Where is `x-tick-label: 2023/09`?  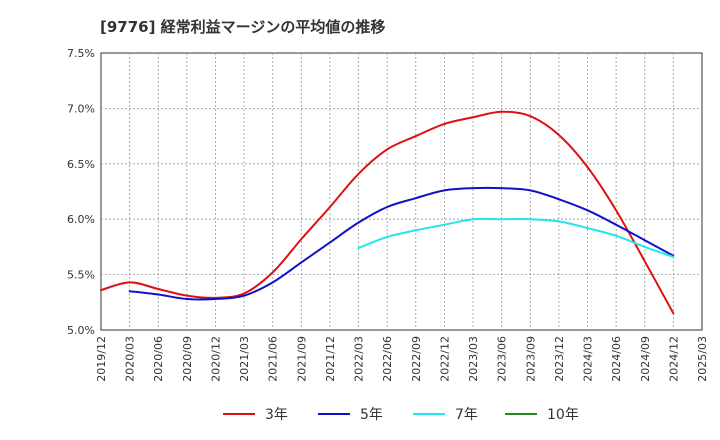 x-tick-label: 2023/09 is located at coordinates (530, 359).